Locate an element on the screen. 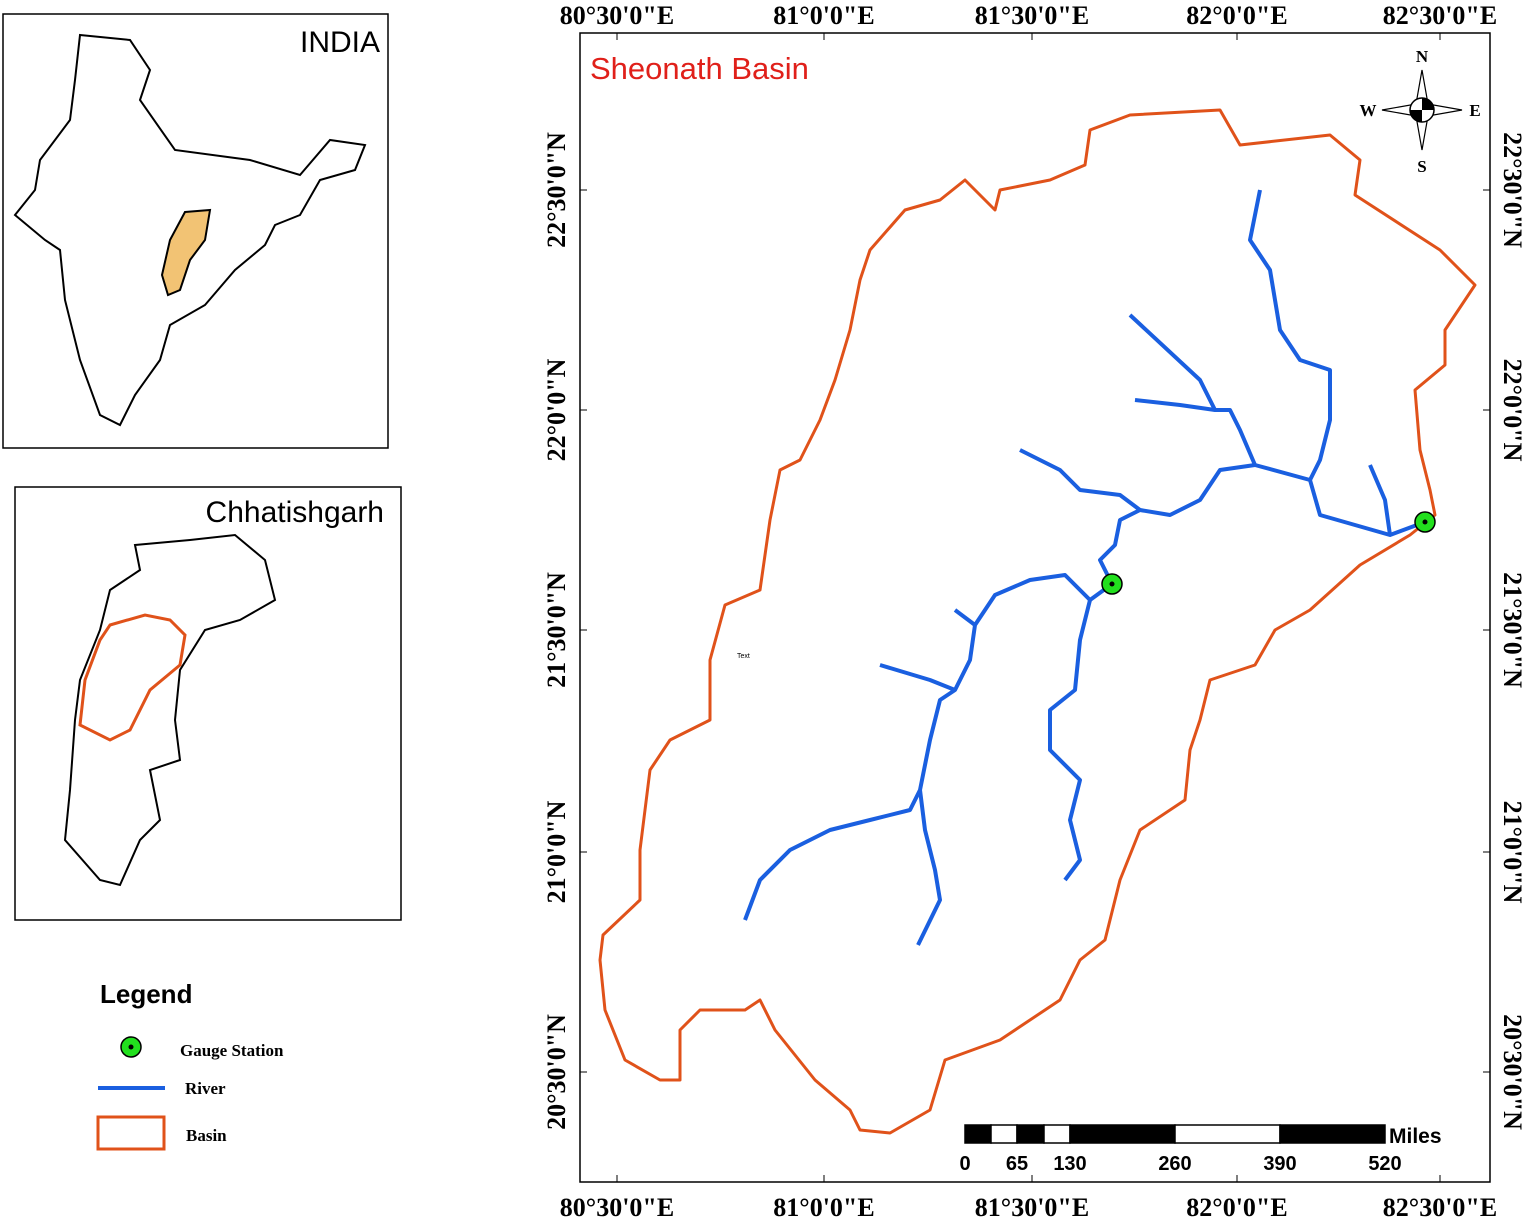 This screenshot has height=1220, width=1526. grid-label-left: 21°0'0"N is located at coordinates (556, 851).